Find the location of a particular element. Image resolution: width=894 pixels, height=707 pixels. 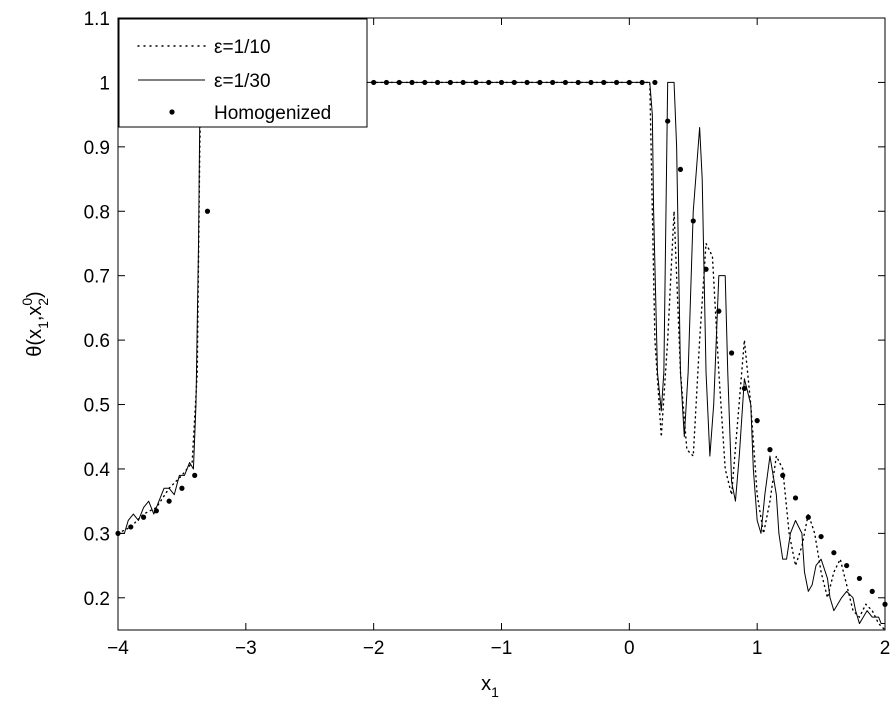

x-axis-label: x1 is located at coordinates (490, 686).